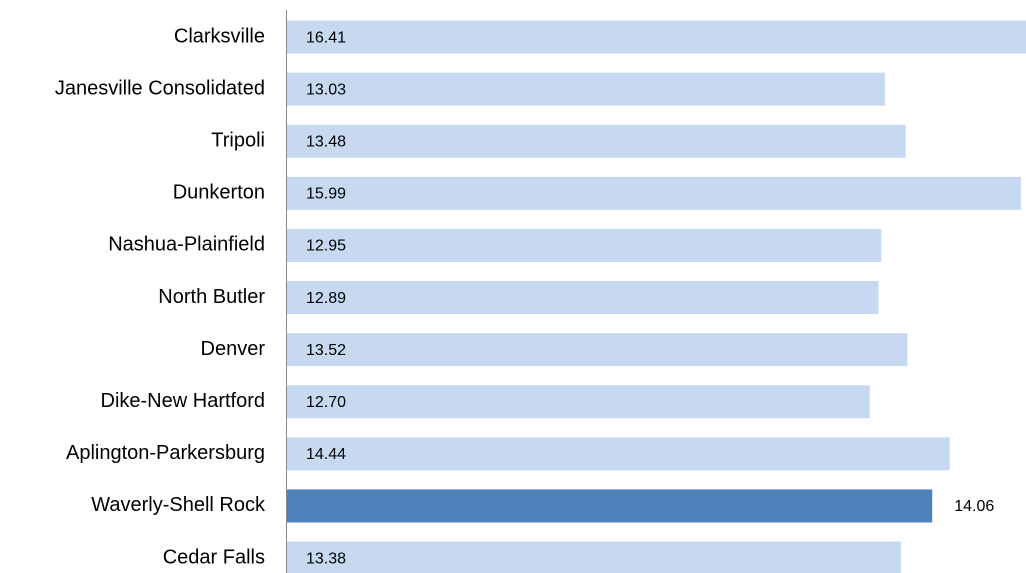 Image resolution: width=1026 pixels, height=573 pixels. I want to click on category-label: Waverly-Shell Rock, so click(178, 505).